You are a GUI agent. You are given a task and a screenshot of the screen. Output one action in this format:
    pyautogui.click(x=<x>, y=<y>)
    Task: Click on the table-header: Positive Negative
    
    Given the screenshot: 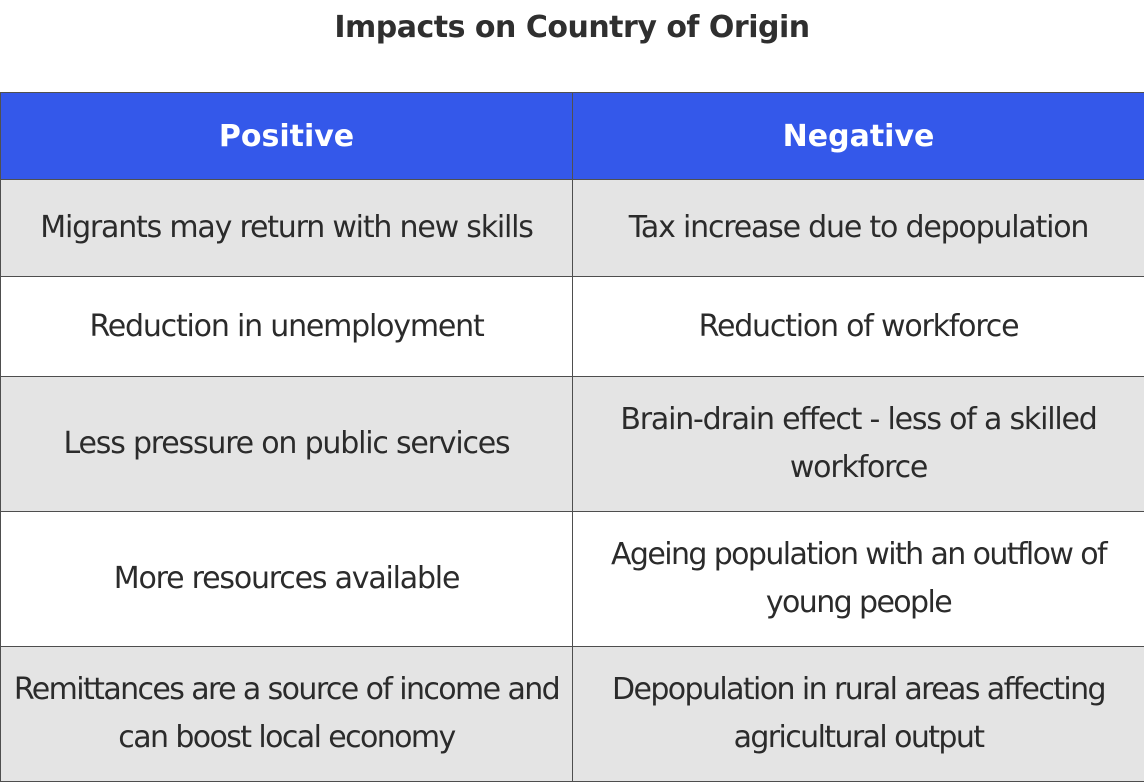 What is the action you would take?
    pyautogui.click(x=572, y=136)
    